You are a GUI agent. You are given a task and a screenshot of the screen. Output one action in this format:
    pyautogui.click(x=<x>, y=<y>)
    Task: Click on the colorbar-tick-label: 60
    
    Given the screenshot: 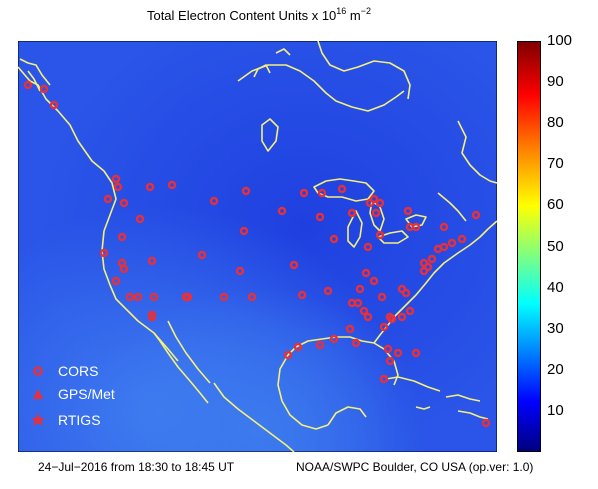 What is the action you would take?
    pyautogui.click(x=555, y=205)
    